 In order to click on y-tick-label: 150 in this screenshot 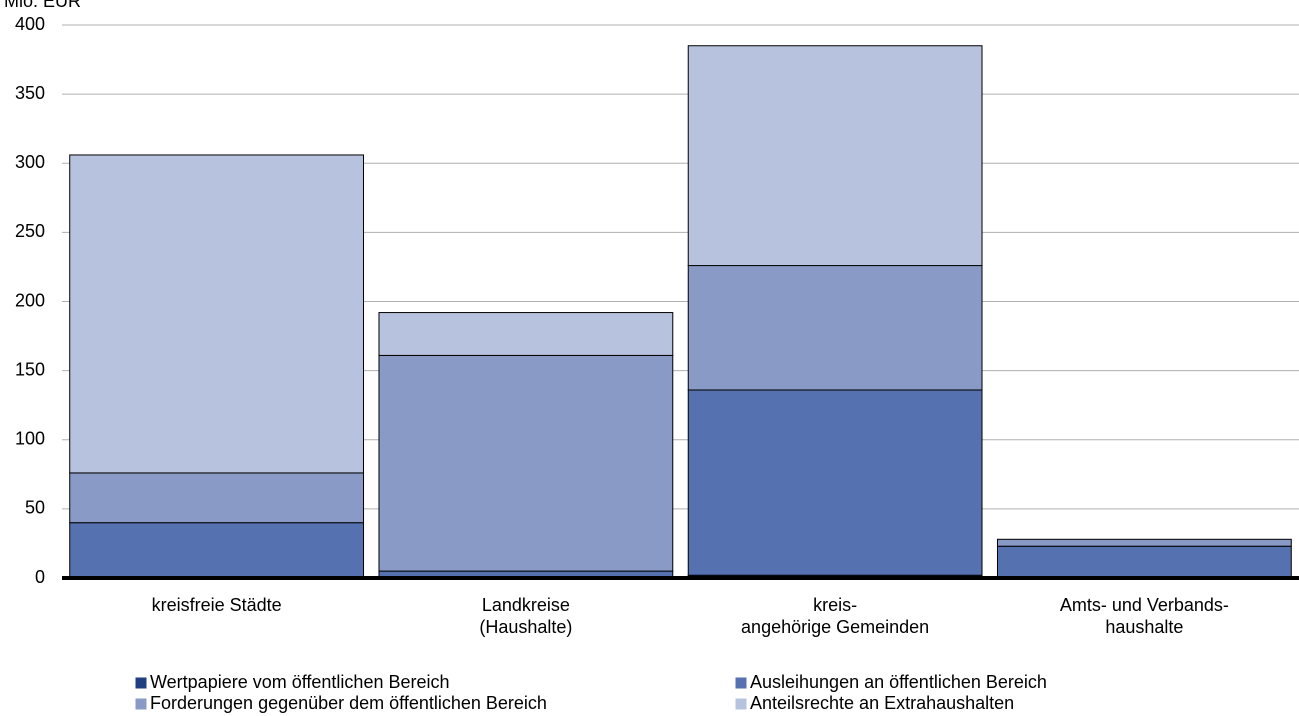, I will do `click(30, 369)`.